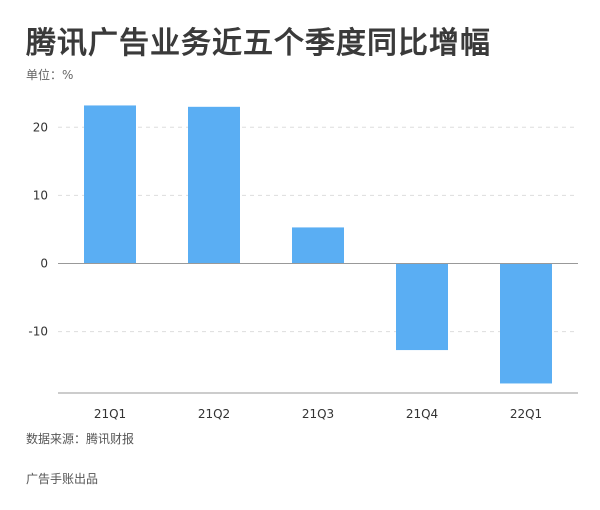 The height and width of the screenshot is (510, 600). Describe the element at coordinates (214, 185) in the screenshot. I see `bar-21q2` at that location.